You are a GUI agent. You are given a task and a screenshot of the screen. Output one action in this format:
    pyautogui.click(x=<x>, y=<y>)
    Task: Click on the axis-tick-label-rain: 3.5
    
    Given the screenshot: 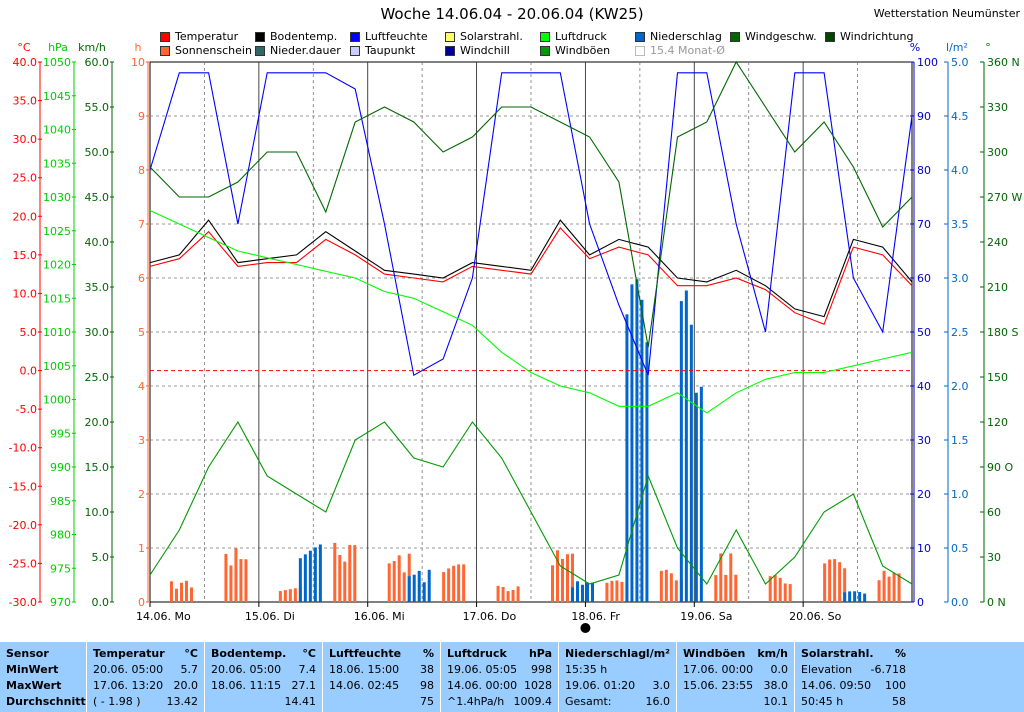 What is the action you would take?
    pyautogui.click(x=960, y=224)
    